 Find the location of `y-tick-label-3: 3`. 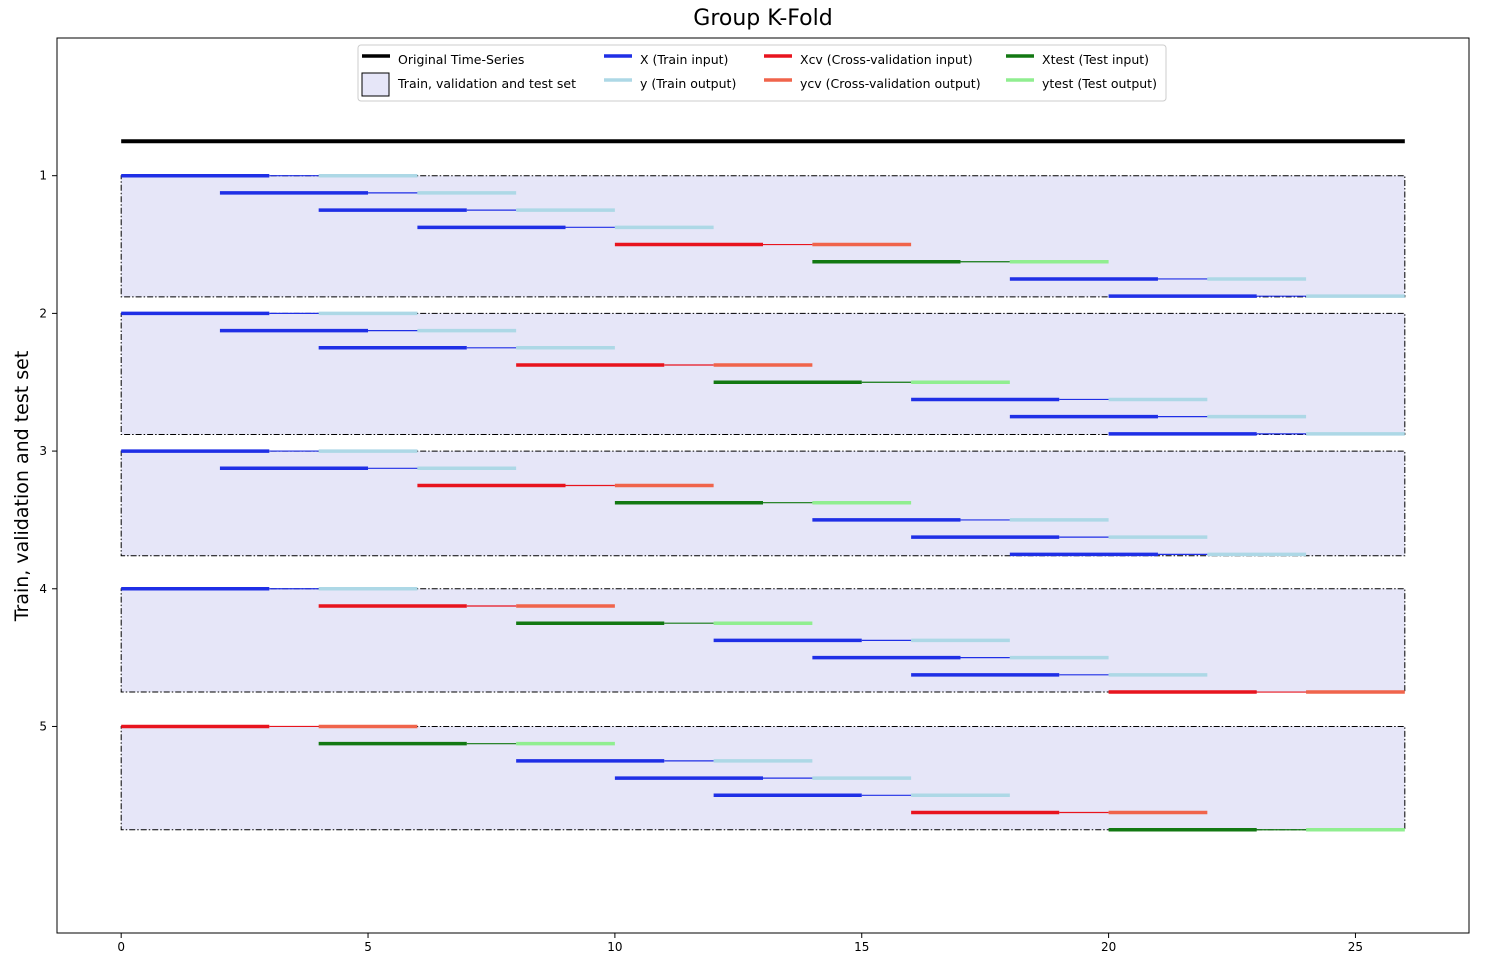

y-tick-label-3: 3 is located at coordinates (43, 451).